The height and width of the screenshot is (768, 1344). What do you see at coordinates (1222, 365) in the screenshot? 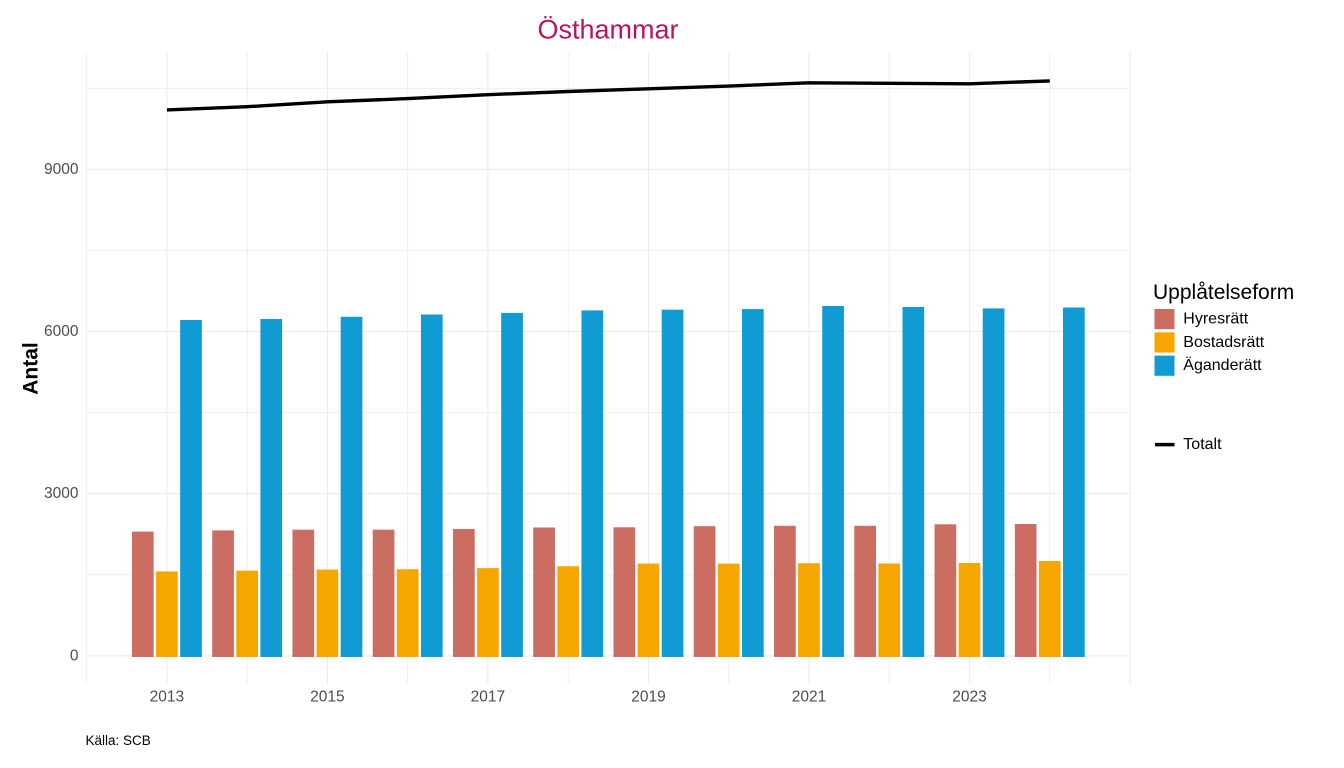
I see `svg-text: Äganderätt` at bounding box center [1222, 365].